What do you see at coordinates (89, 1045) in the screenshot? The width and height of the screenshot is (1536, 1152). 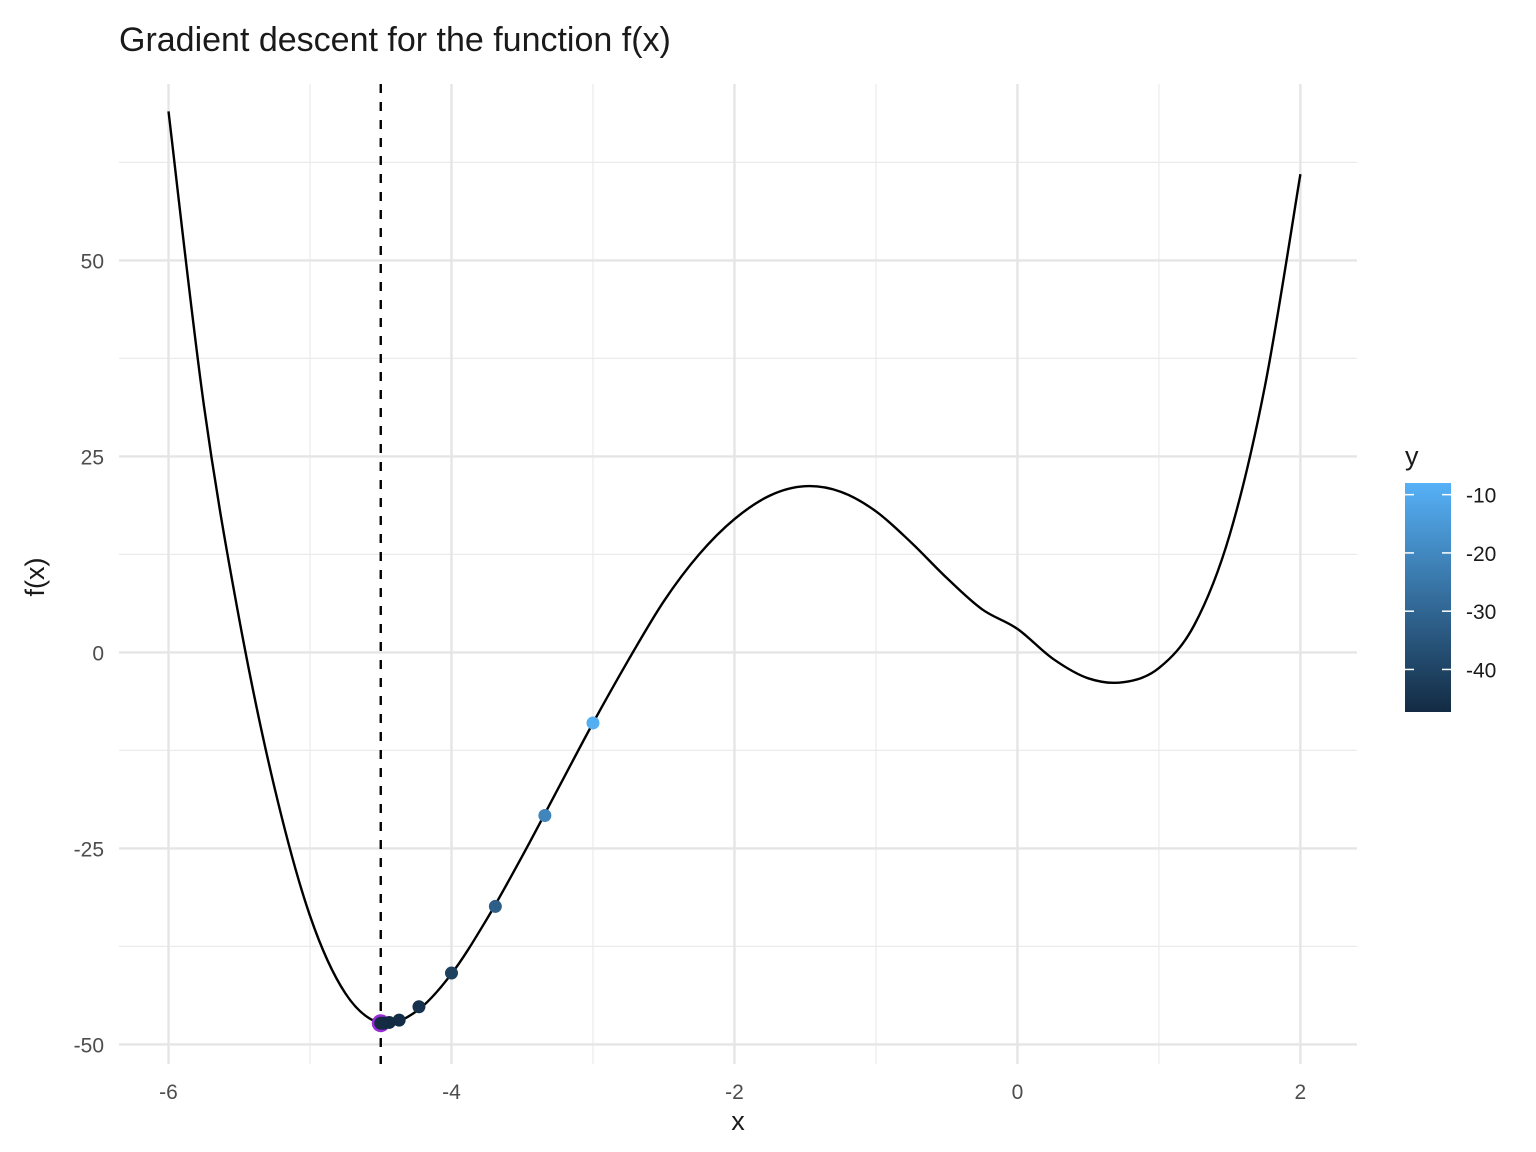 I see `y-tick-label: -50` at bounding box center [89, 1045].